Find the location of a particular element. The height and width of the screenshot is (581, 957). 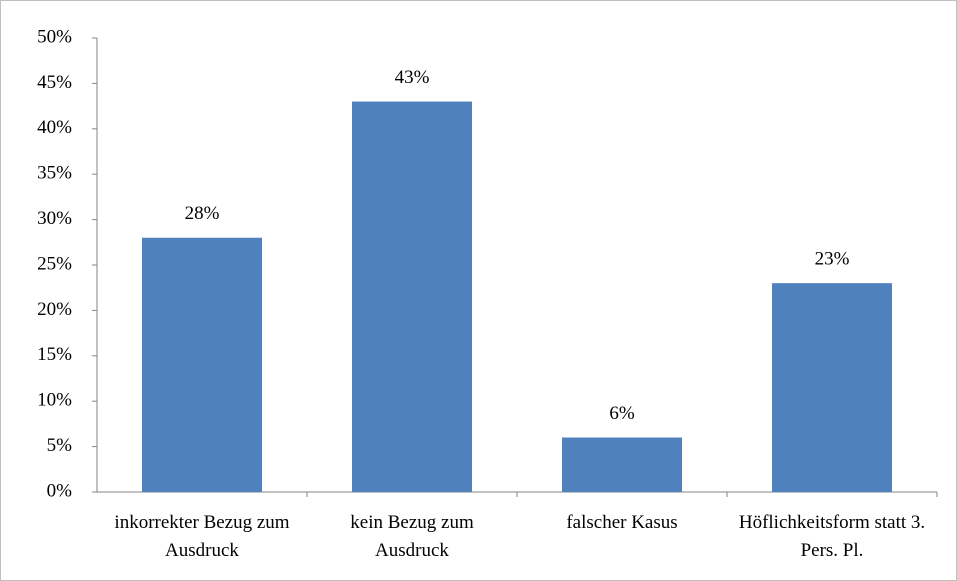

y-tick-label: 0% is located at coordinates (60, 490).